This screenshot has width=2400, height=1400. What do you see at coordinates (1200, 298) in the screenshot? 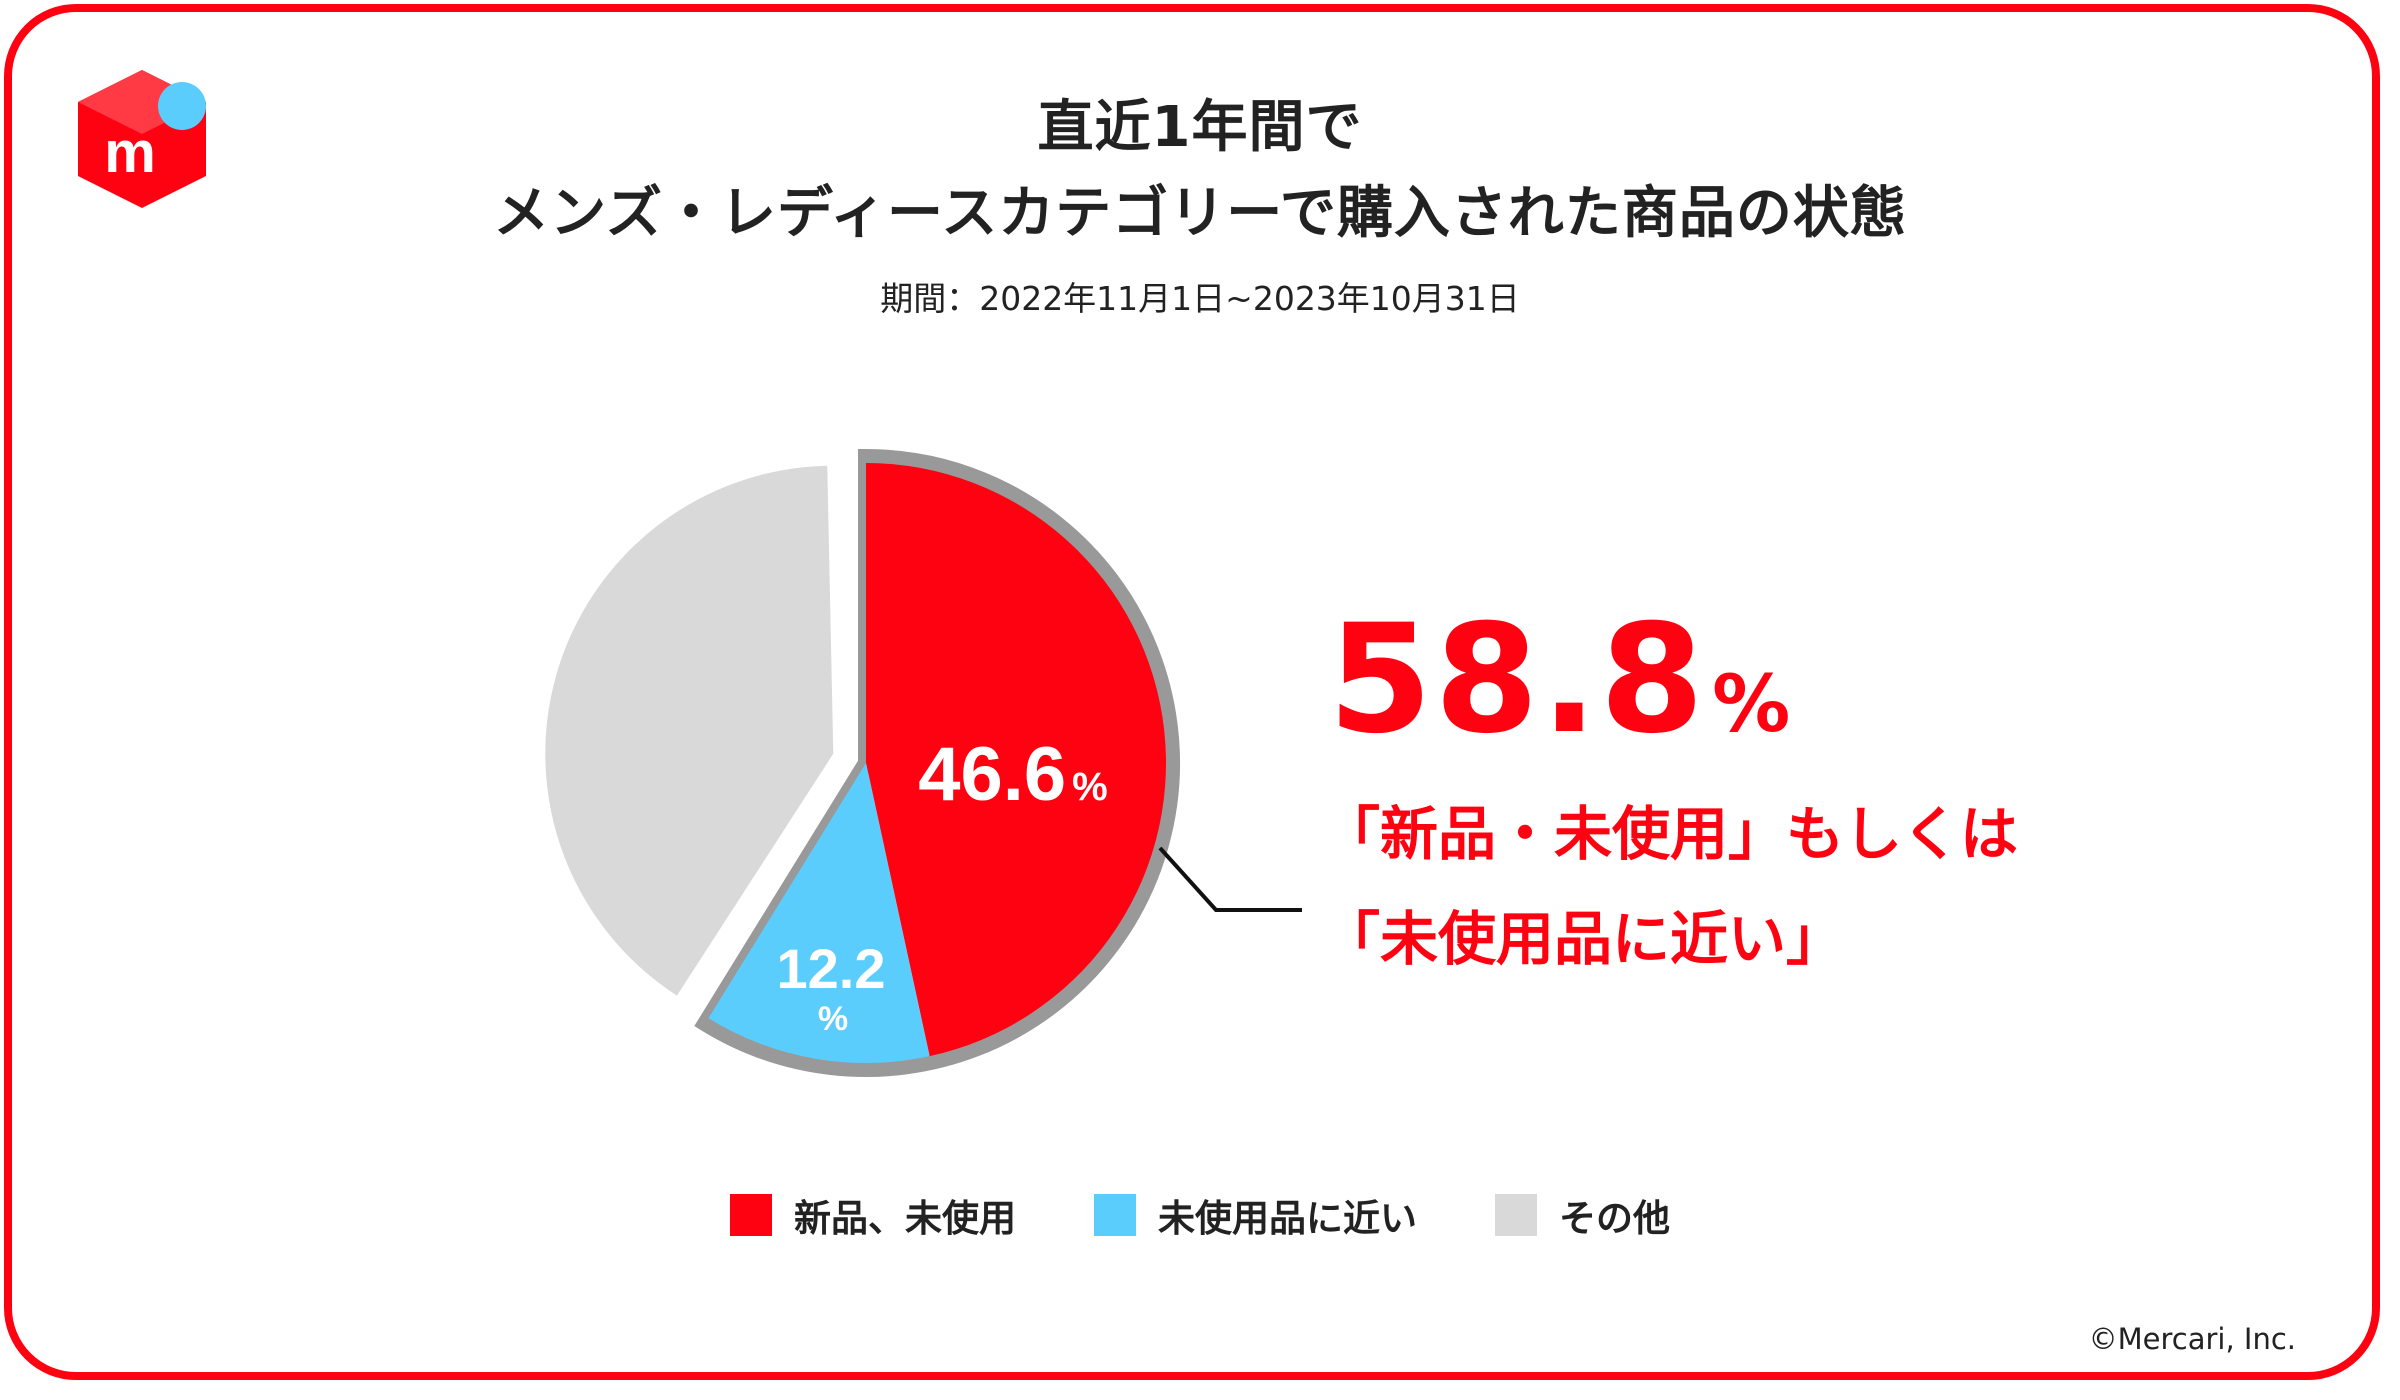
I see `period-subtitle: 期間：2022年11月1日~2023年10月31日` at bounding box center [1200, 298].